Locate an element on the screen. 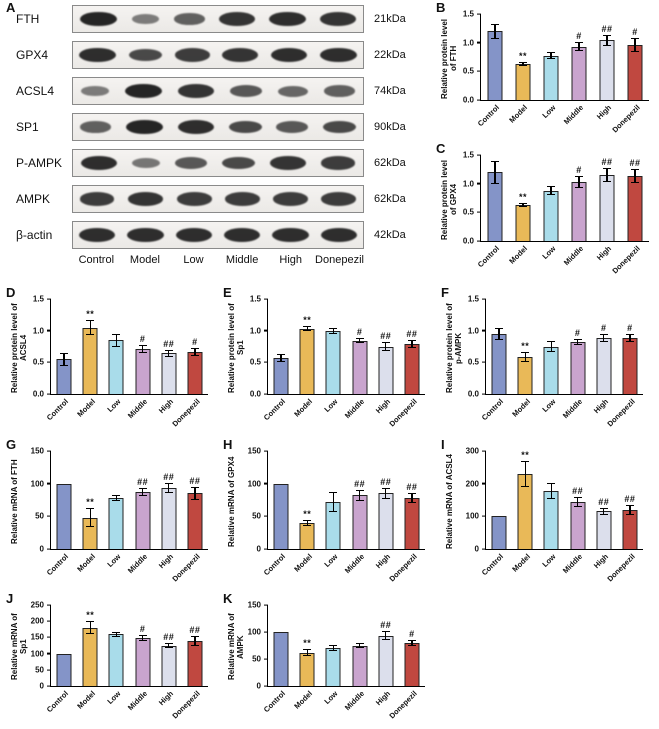 This screenshot has height=729, width=659. y-axis-label: Relative mRNA of ACSL4 is located at coordinates (449, 501).